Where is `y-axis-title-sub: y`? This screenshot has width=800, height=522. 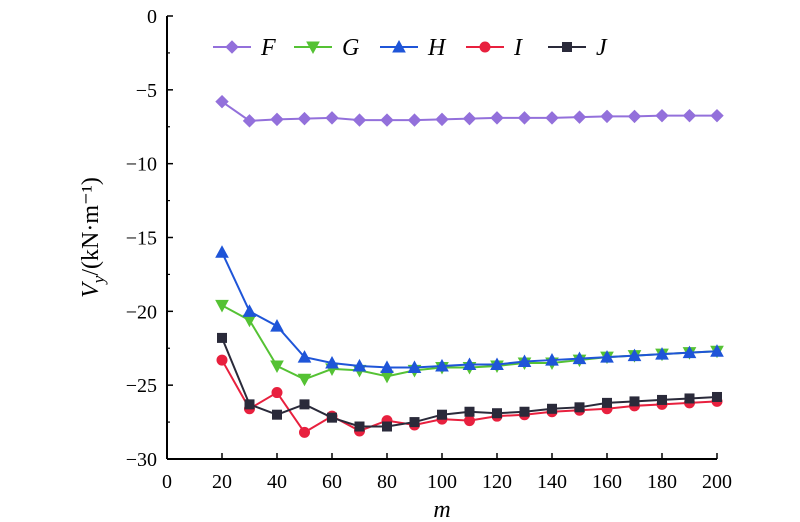
y-axis-title-sub: y is located at coordinates (98, 280).